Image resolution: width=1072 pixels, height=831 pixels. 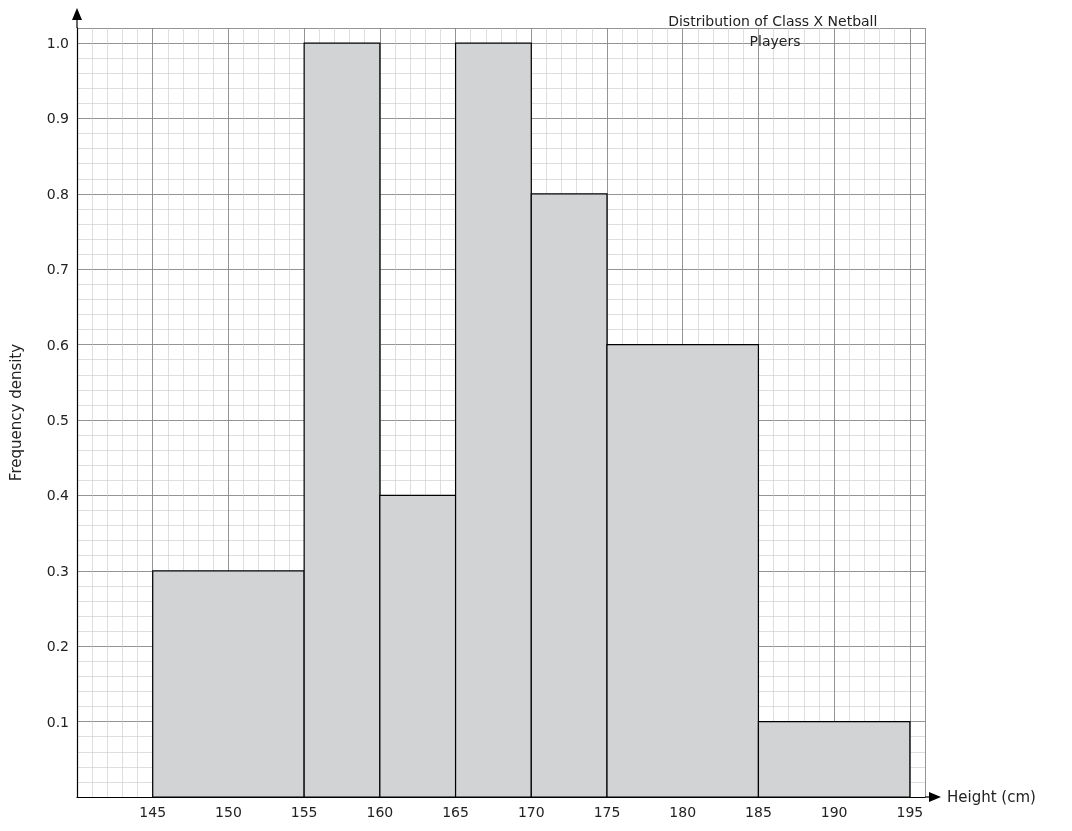 What do you see at coordinates (758, 812) in the screenshot?
I see `x-tick-label: 185` at bounding box center [758, 812].